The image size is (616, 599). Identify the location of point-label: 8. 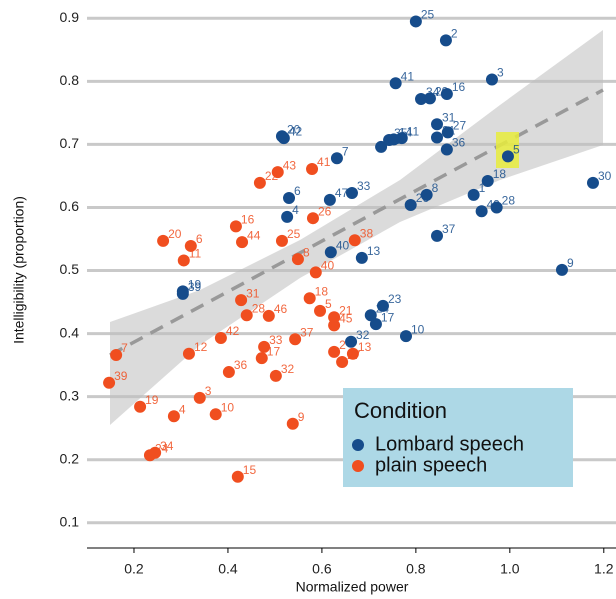
(435, 188).